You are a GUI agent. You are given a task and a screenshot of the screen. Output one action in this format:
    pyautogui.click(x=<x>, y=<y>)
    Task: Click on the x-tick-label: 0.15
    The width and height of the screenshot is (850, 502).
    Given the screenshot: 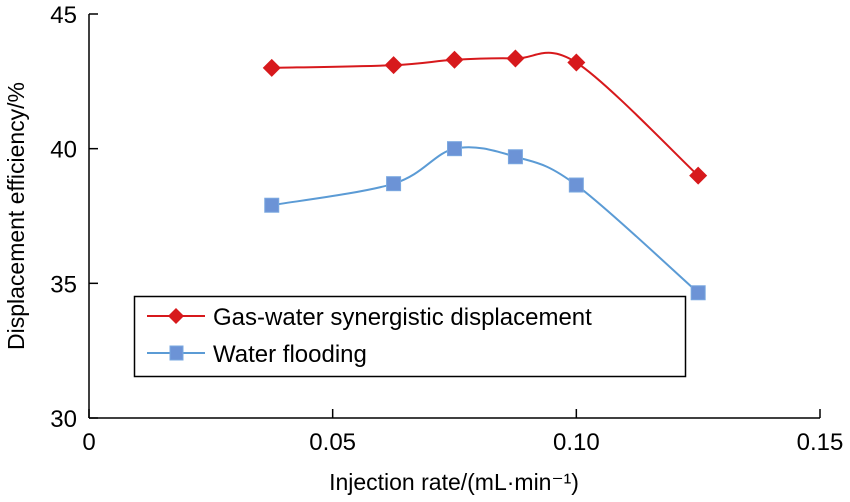 What is the action you would take?
    pyautogui.click(x=820, y=442)
    